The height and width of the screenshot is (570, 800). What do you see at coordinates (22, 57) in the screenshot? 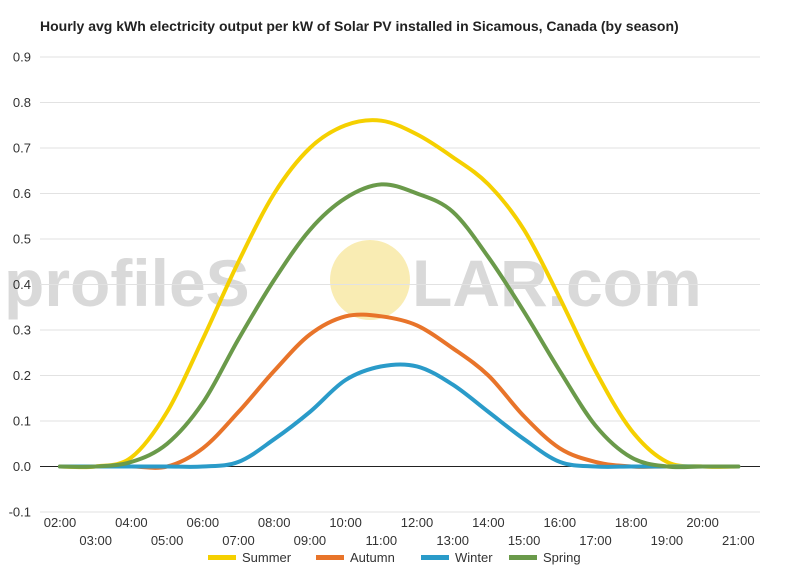
I see `y-tick-label: 0.9` at bounding box center [22, 57].